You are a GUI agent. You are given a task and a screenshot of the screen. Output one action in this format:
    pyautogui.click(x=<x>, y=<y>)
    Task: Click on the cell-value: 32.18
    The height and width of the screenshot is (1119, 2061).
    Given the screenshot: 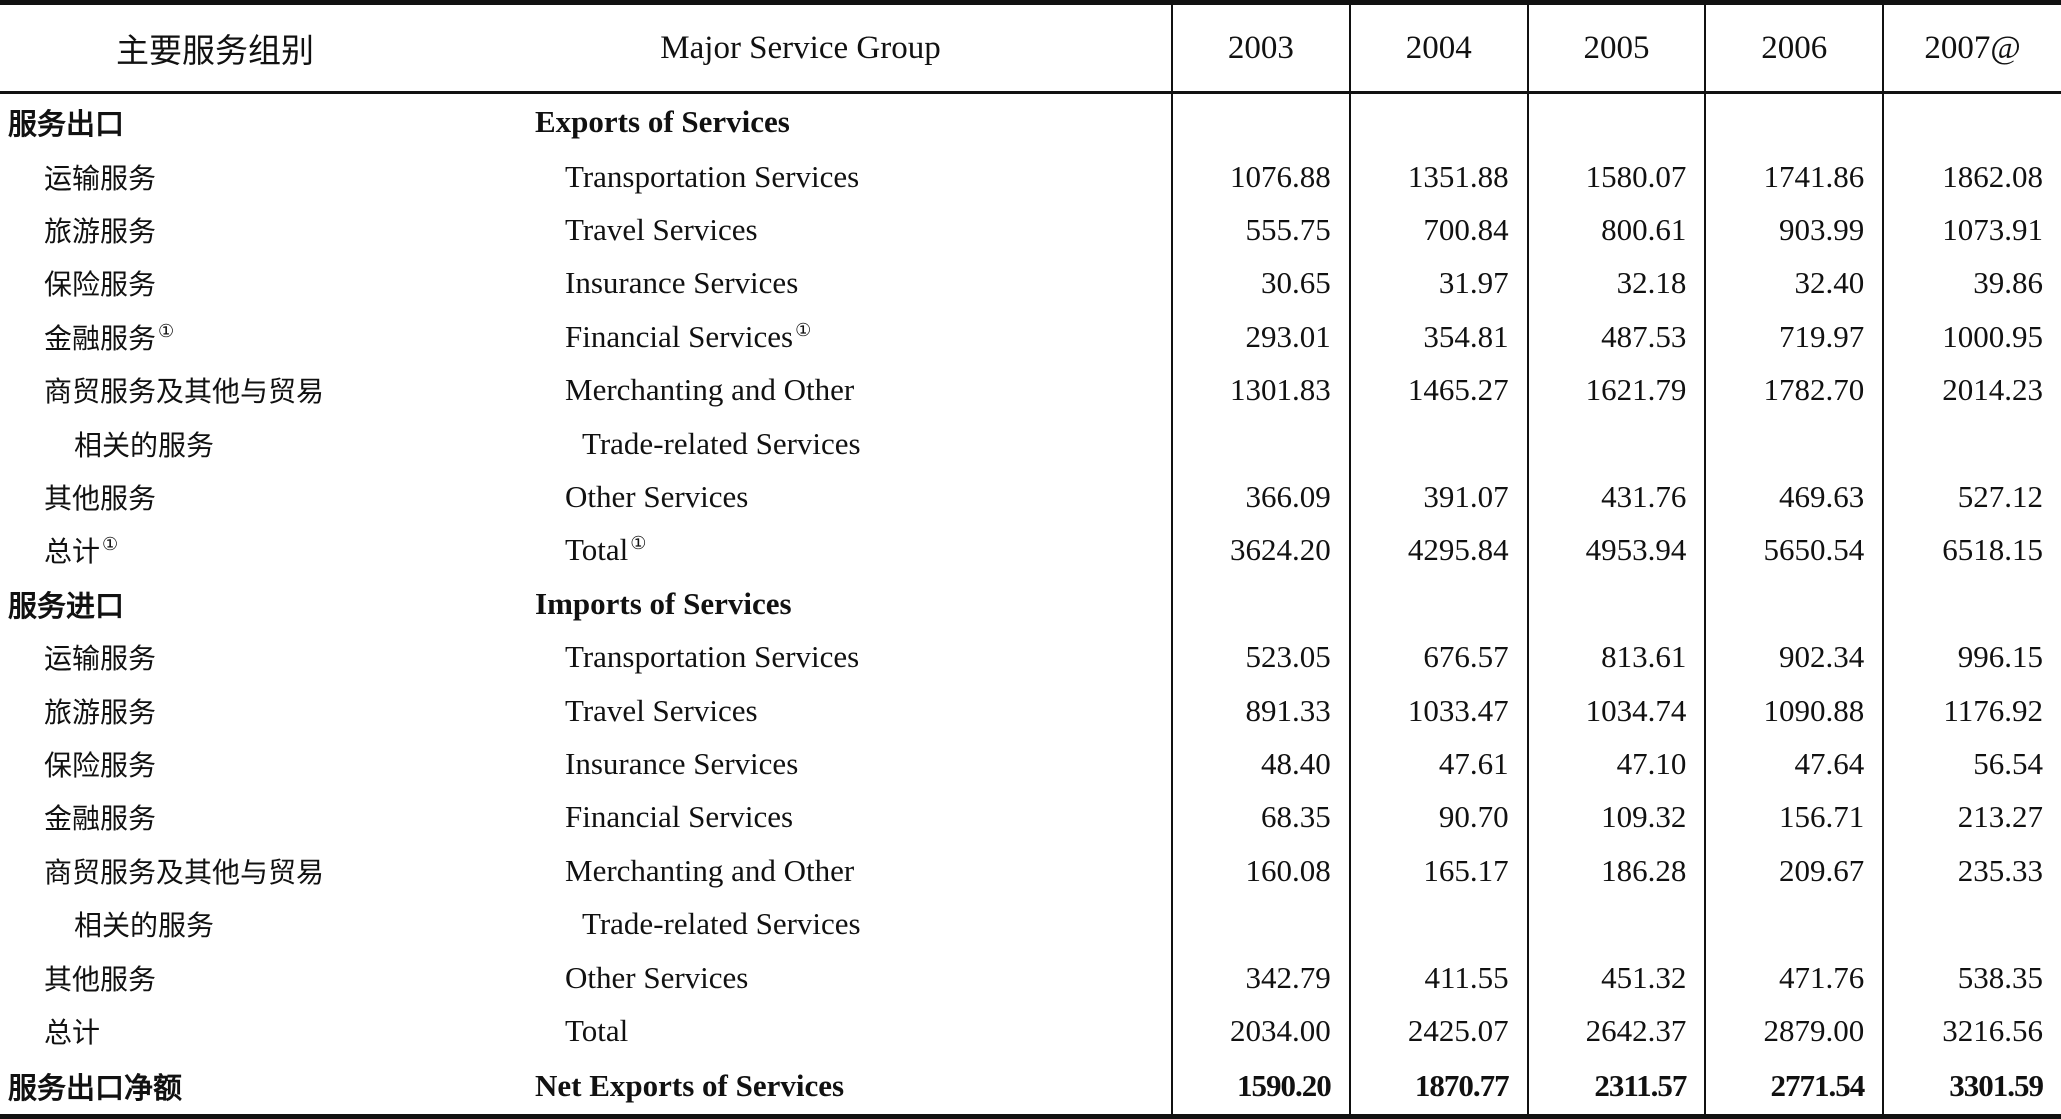 What is the action you would take?
    pyautogui.click(x=1616, y=283)
    